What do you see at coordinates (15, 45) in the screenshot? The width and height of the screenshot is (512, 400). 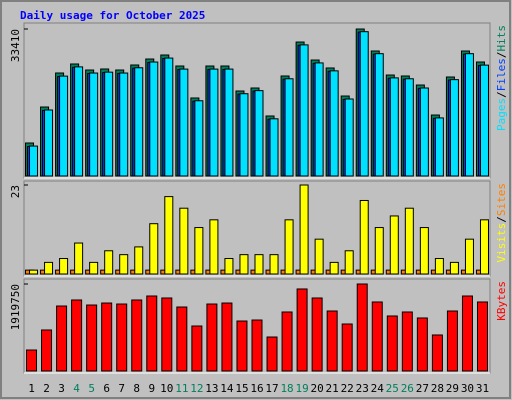 I see `y-tick-label: 33410` at bounding box center [15, 45].